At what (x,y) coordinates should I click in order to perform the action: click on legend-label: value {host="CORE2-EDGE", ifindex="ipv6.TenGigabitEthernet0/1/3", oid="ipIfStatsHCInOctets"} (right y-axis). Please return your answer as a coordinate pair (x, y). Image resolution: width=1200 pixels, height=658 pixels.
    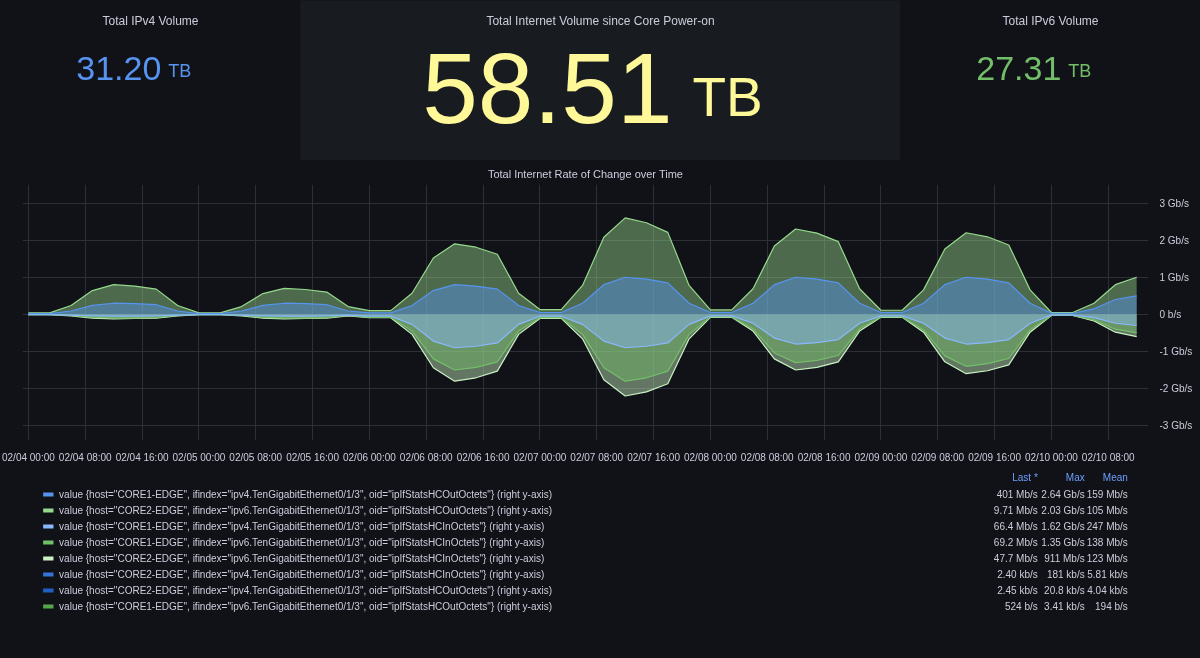
    Looking at the image, I should click on (302, 558).